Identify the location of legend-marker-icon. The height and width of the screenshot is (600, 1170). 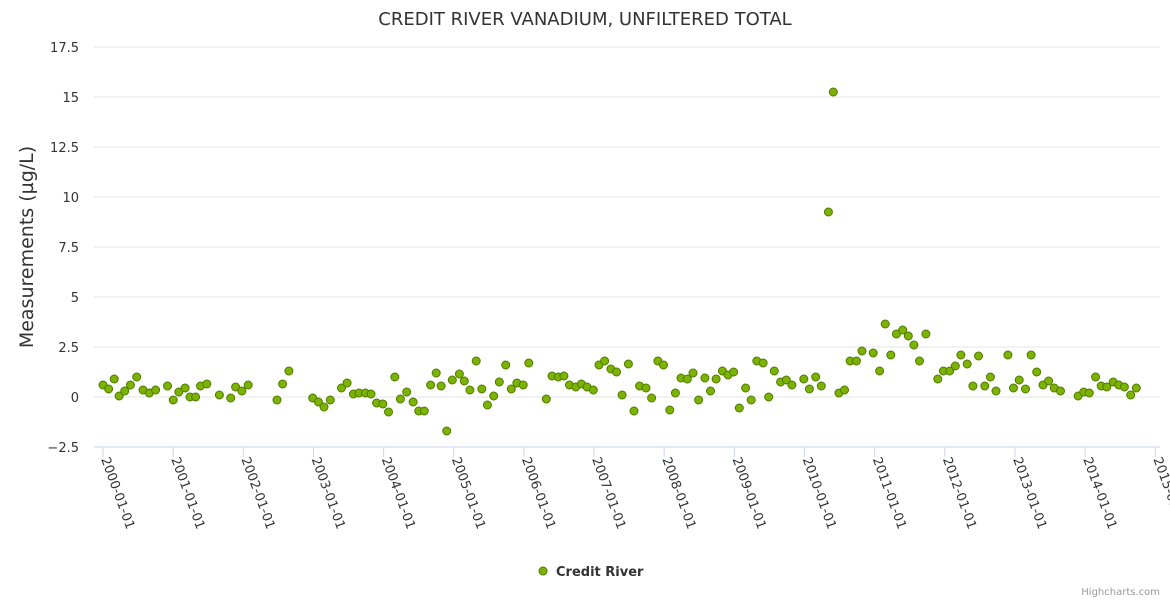
(543, 571).